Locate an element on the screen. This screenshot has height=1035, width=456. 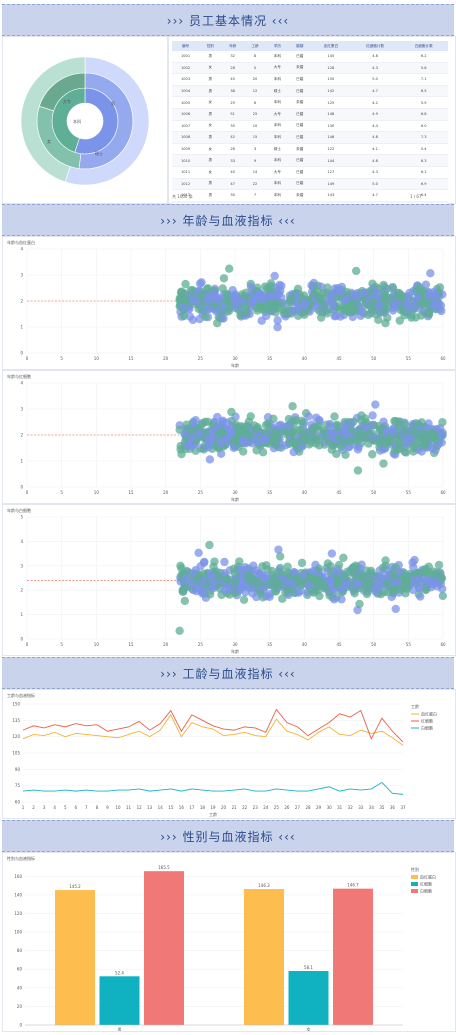
x-tick-label: 45 is located at coordinates (339, 358).